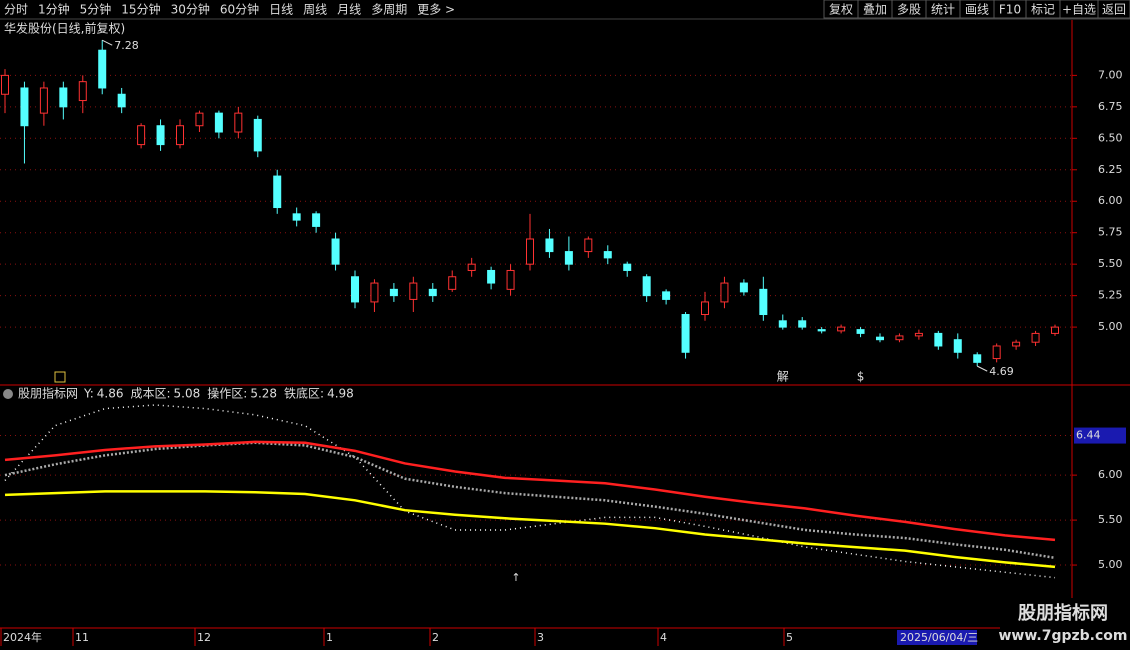 The image size is (1130, 650). What do you see at coordinates (263, 394) in the screenshot?
I see `legend-value: 5.28` at bounding box center [263, 394].